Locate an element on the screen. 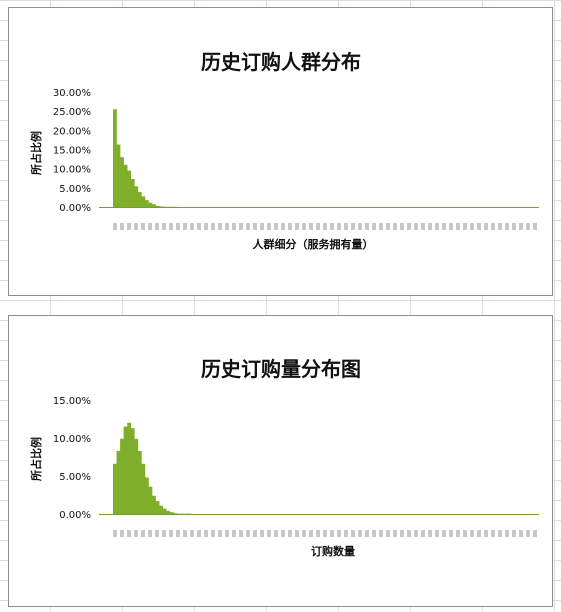  x-axis-title: 人群细分（服务拥有量） is located at coordinates (313, 244).